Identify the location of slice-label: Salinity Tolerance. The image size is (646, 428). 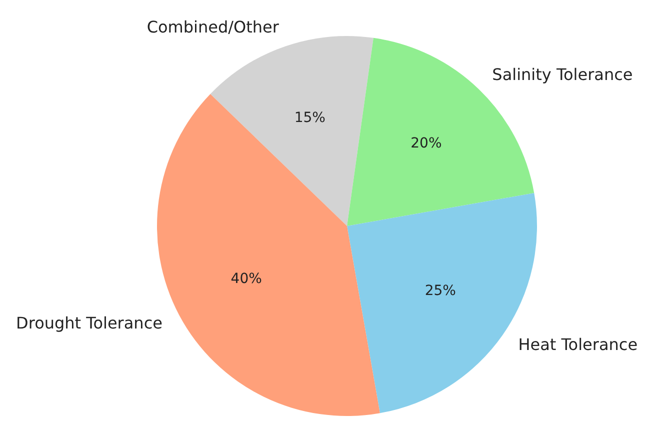
(562, 74).